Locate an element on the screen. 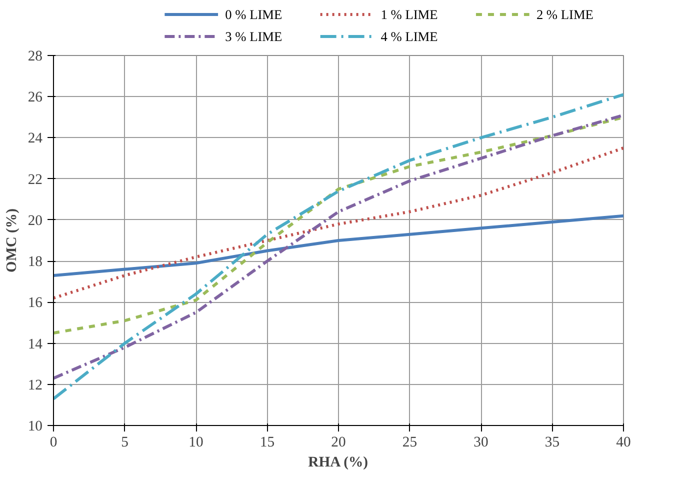  x-tick-label: 35 is located at coordinates (552, 442).